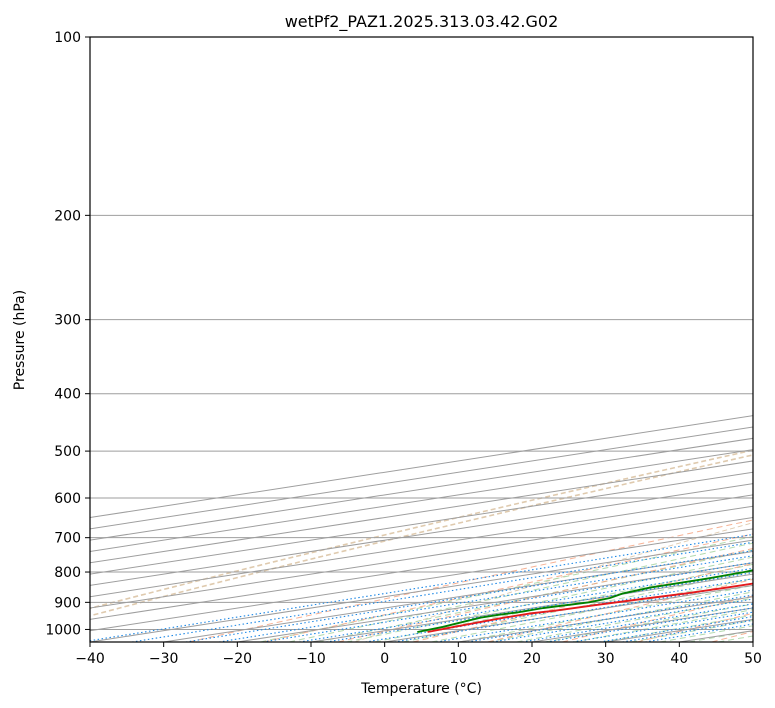 The height and width of the screenshot is (708, 775). I want to click on y-axis-title: Pressure (hPa), so click(20, 340).